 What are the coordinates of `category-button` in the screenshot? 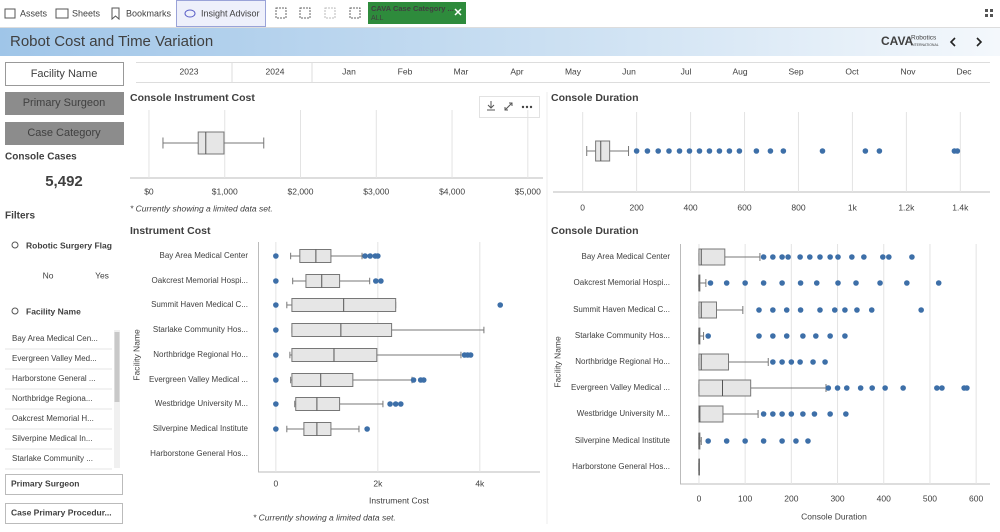 It's located at (64, 133).